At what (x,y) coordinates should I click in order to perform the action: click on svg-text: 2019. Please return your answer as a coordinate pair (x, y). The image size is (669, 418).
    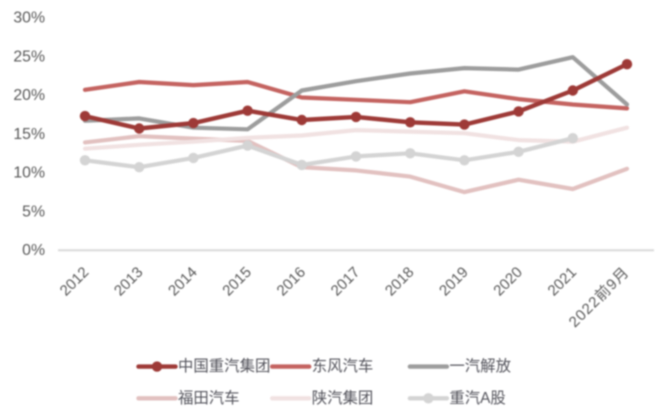
    Looking at the image, I should click on (454, 282).